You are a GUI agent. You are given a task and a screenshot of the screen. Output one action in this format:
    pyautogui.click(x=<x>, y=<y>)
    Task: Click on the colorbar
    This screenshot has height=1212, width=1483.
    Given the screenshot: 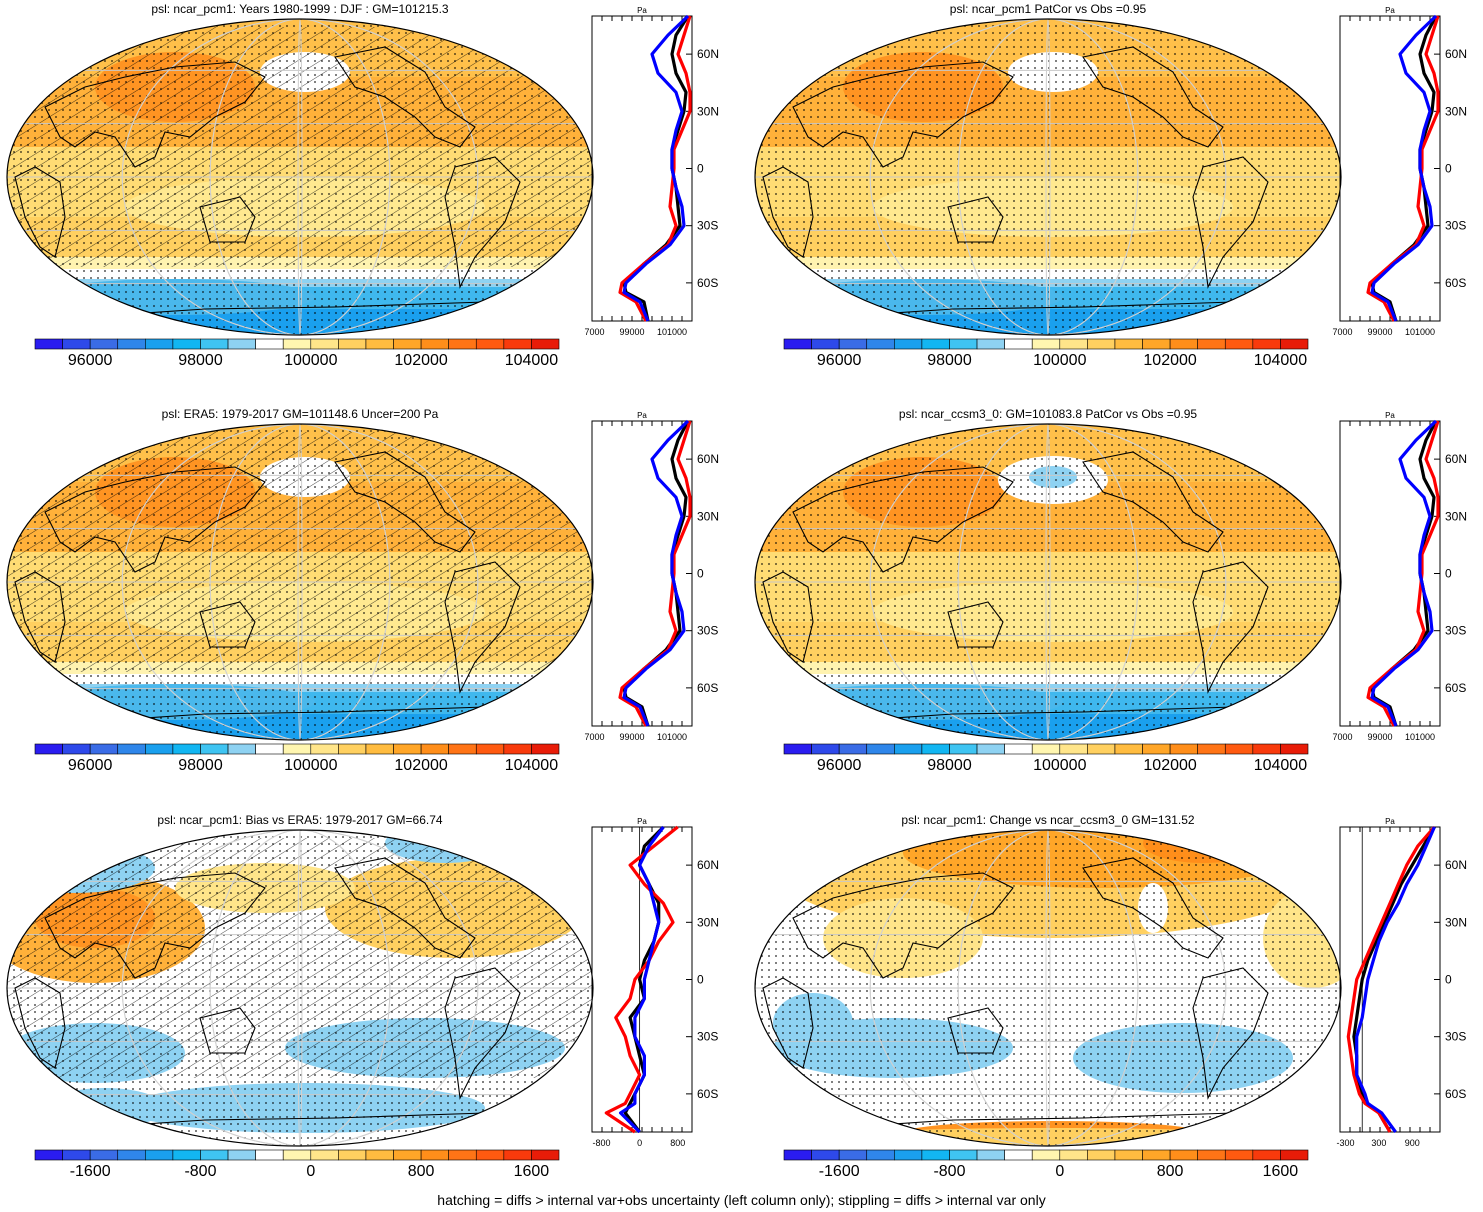 What is the action you would take?
    pyautogui.click(x=1046, y=1155)
    